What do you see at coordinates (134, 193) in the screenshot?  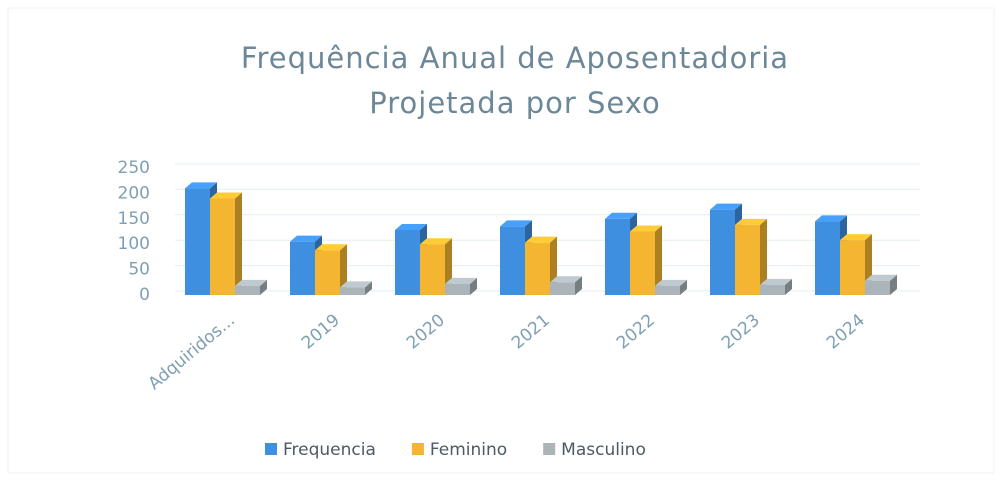 I see `y-tick-label: 200` at bounding box center [134, 193].